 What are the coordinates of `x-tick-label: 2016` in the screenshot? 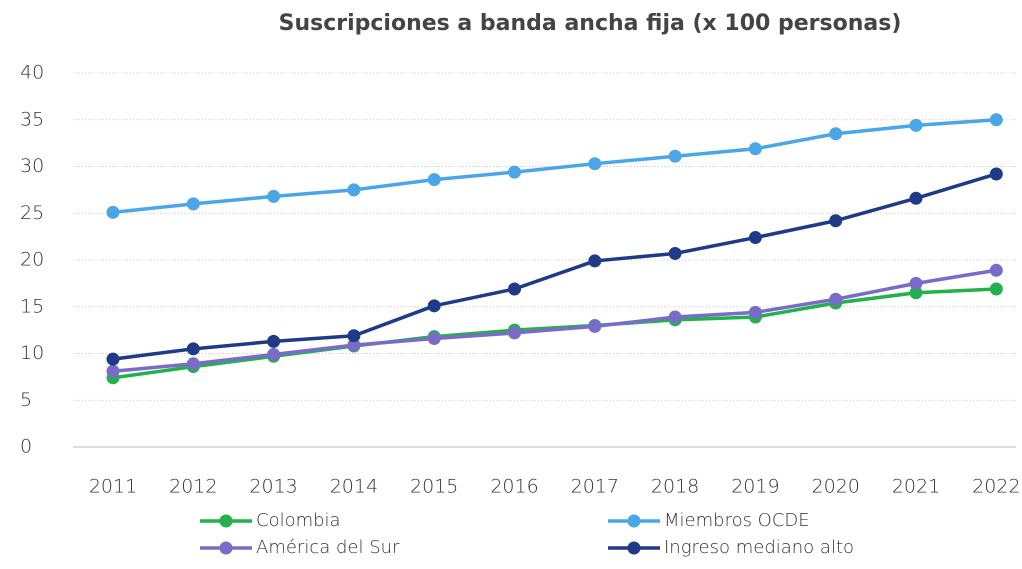 It's located at (514, 487).